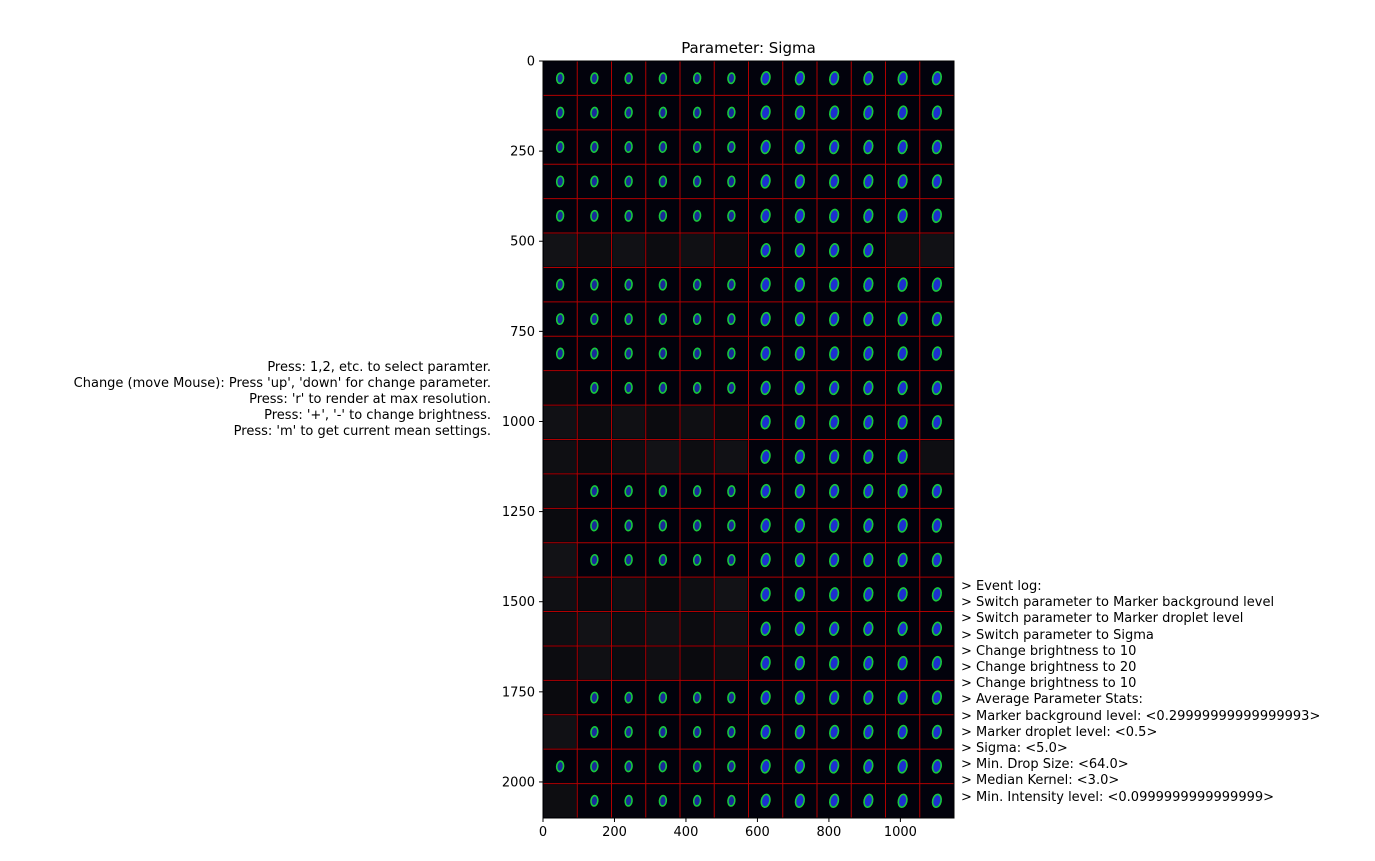  Describe the element at coordinates (1001, 586) in the screenshot. I see `log-line: > Event log:` at that location.